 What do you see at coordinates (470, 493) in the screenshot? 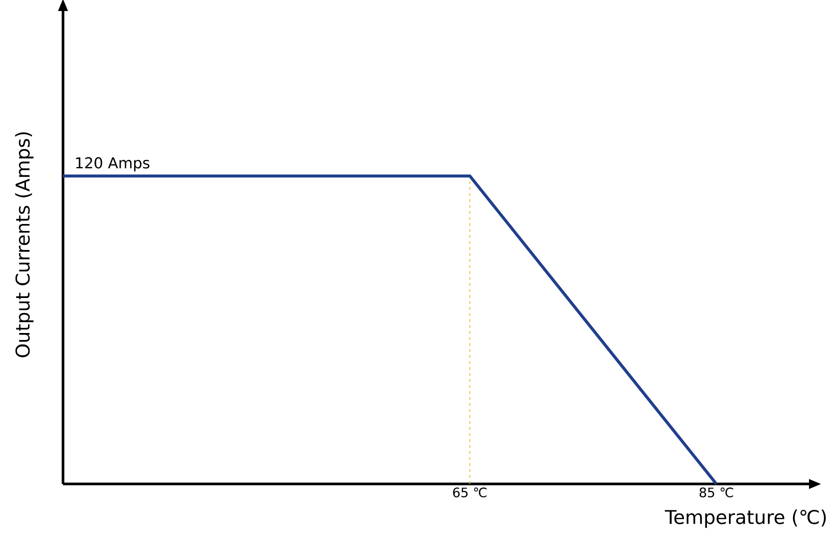
I see `x-tick-label: 65 ℃` at bounding box center [470, 493].